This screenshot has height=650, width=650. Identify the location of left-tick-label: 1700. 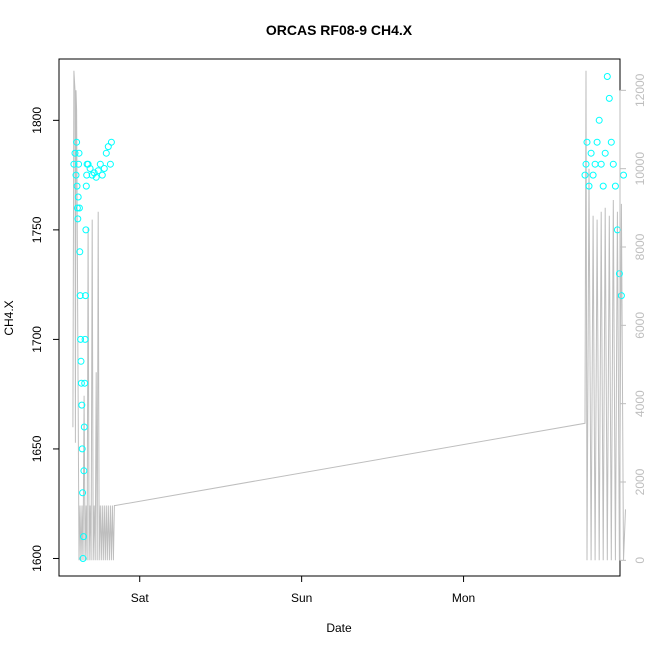
(37, 339).